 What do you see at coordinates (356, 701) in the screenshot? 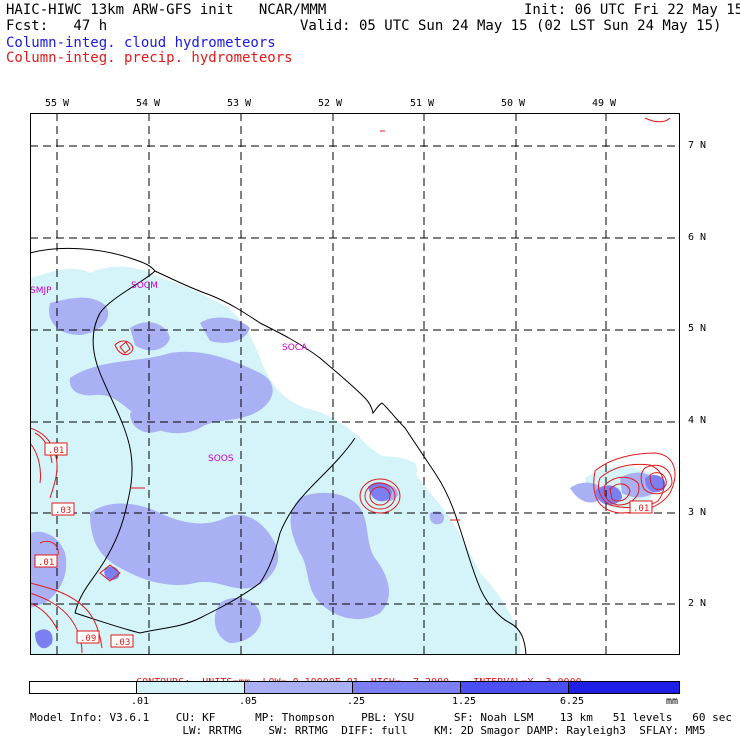
I see `colorbar-tick-3: .25` at bounding box center [356, 701].